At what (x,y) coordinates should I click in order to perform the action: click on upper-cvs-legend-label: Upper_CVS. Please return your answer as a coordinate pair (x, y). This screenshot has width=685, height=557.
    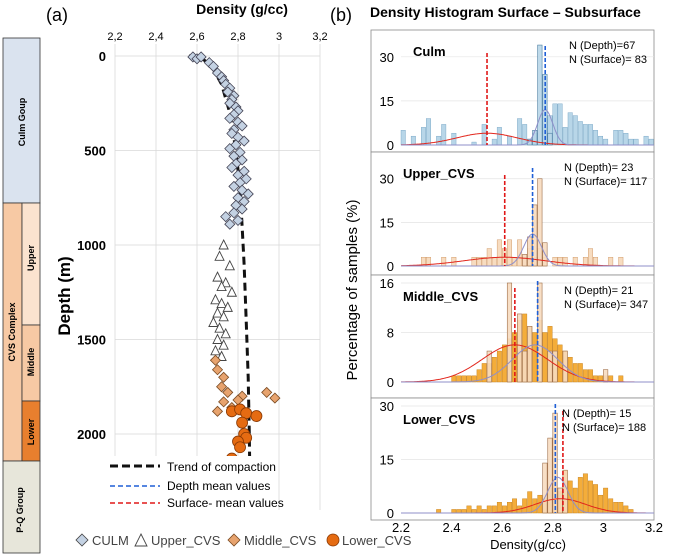
    Looking at the image, I should click on (186, 540).